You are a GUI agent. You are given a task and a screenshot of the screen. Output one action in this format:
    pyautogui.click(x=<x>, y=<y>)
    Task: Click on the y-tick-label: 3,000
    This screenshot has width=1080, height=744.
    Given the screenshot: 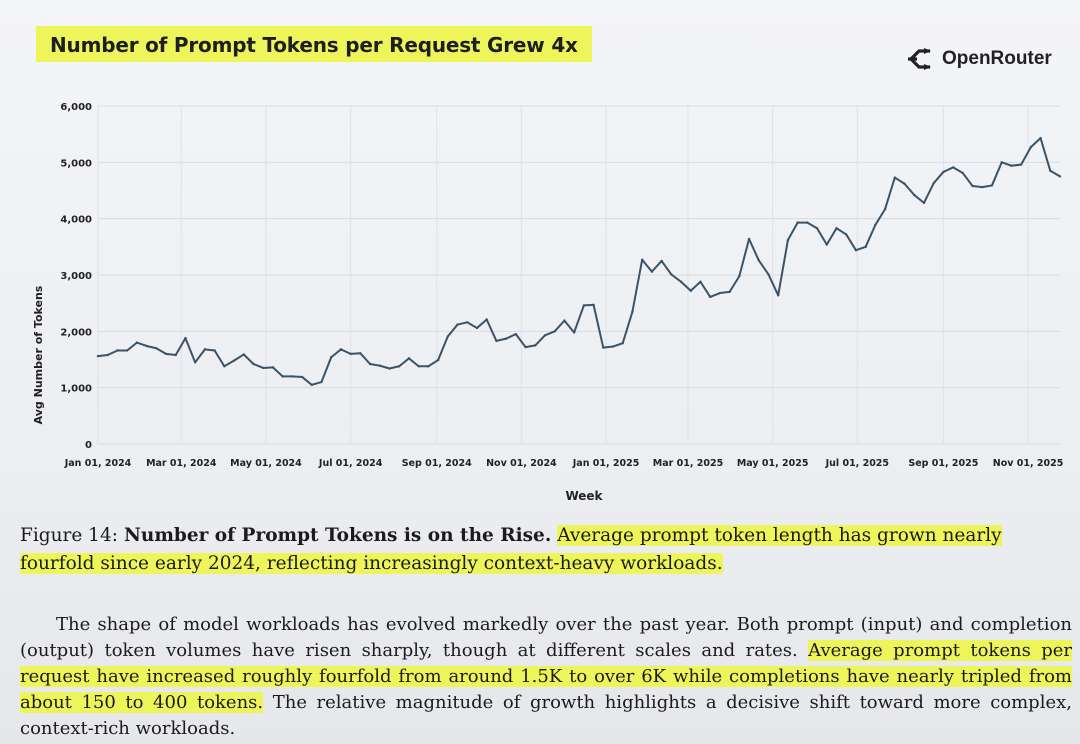 What is the action you would take?
    pyautogui.click(x=76, y=276)
    